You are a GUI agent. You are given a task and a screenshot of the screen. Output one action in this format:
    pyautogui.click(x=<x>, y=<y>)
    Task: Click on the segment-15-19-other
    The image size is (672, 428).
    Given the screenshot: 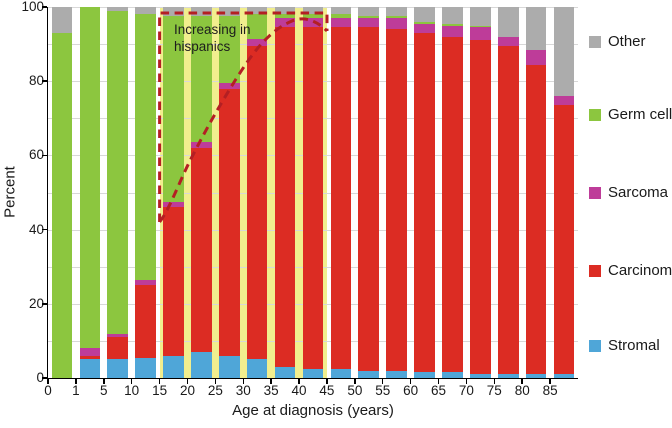 What is the action you would take?
    pyautogui.click(x=173, y=12)
    